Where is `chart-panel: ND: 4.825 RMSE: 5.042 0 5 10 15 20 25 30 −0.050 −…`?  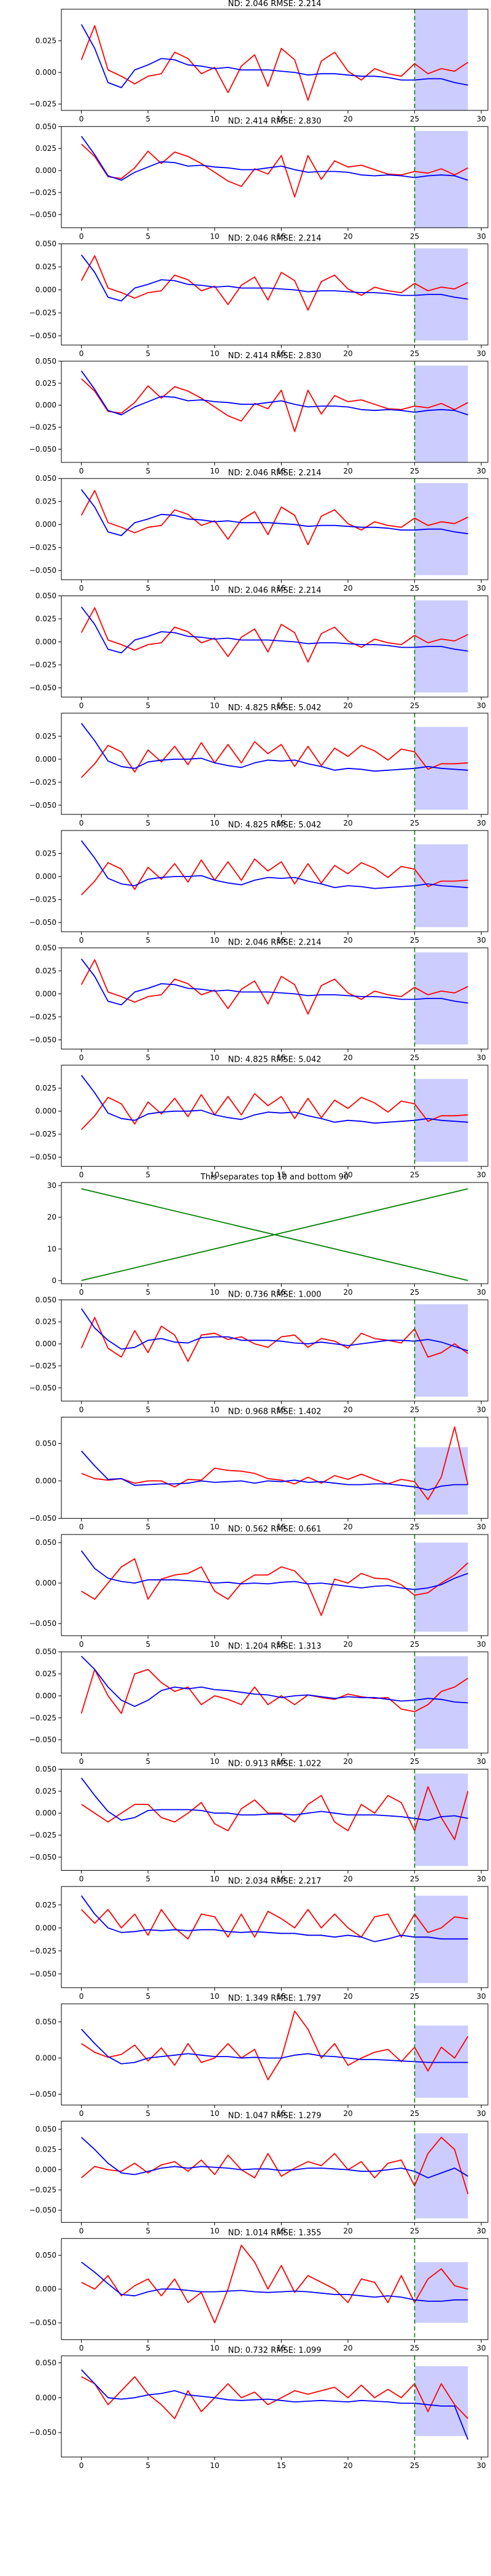 chart-panel: ND: 4.825 RMSE: 5.042 0 5 10 15 20 25 30 −0.050 −… is located at coordinates (259, 765).